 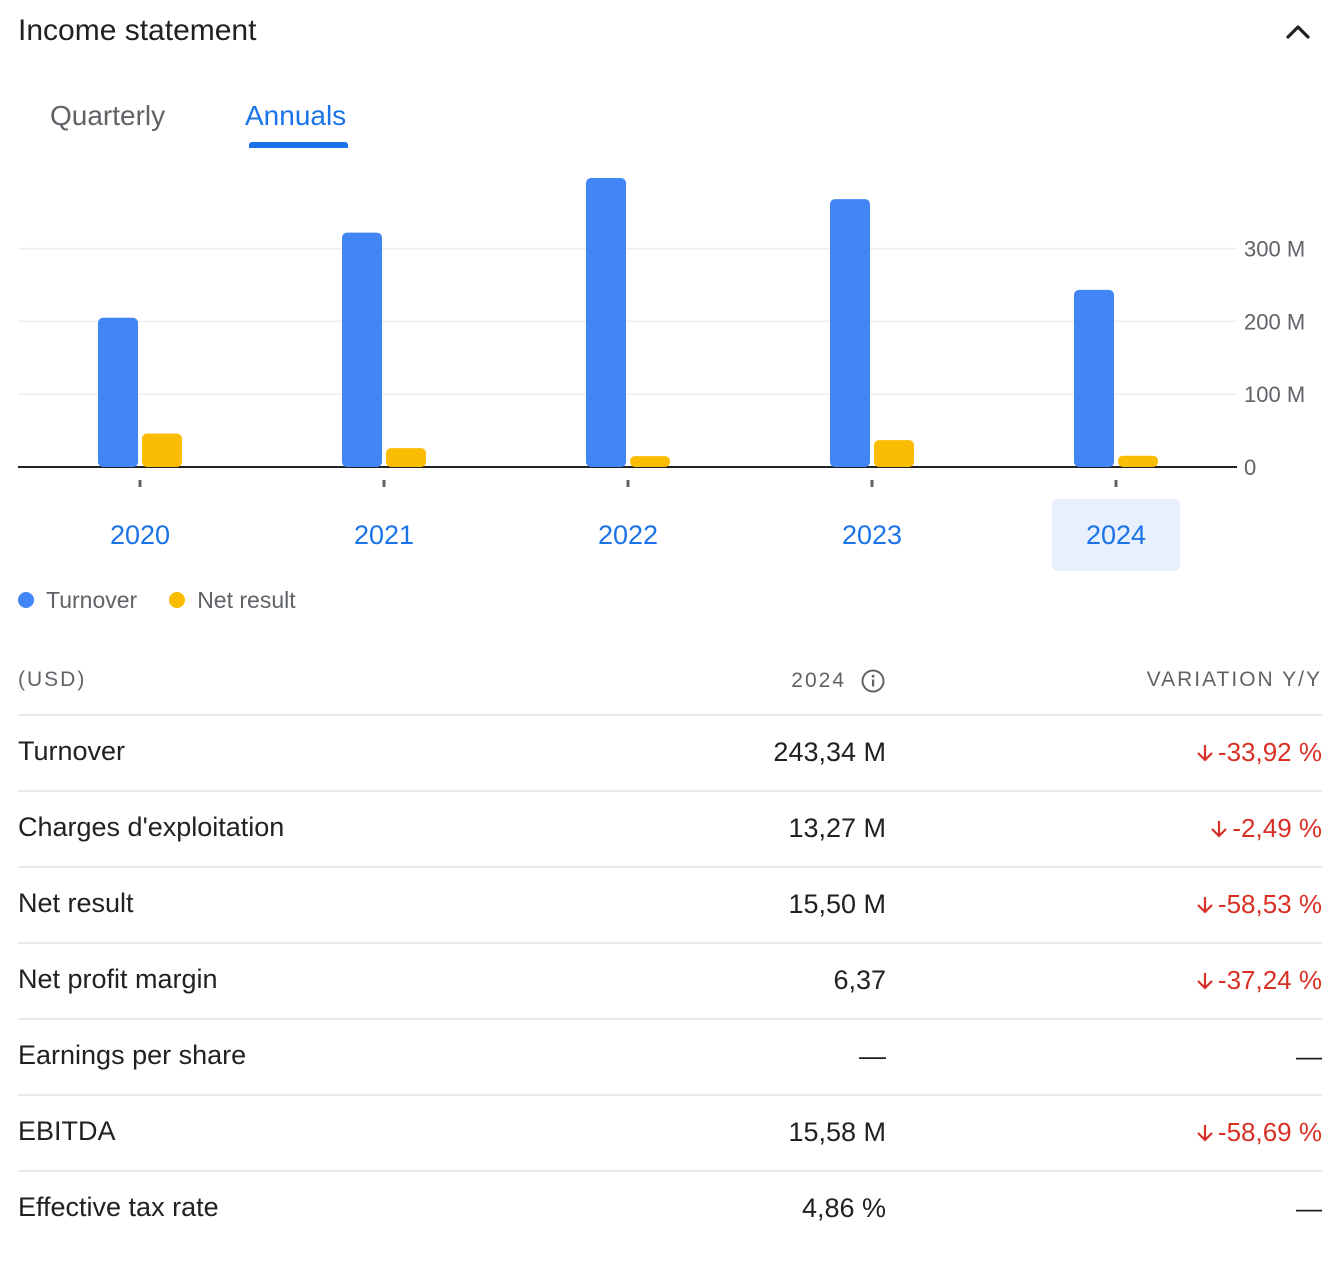 I want to click on table-row: Turnover 243,34 M -33,92 %, so click(x=670, y=754).